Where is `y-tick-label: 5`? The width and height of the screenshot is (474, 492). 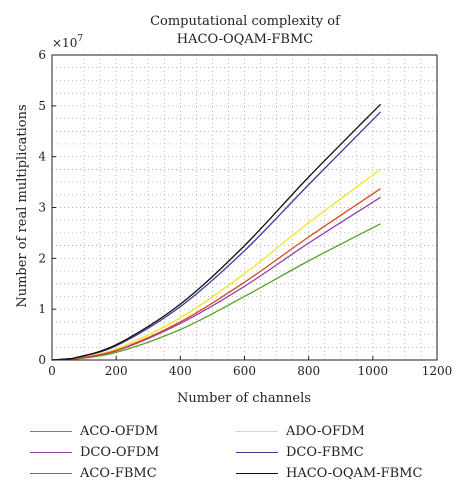 y-tick-label: 5 is located at coordinates (42, 106).